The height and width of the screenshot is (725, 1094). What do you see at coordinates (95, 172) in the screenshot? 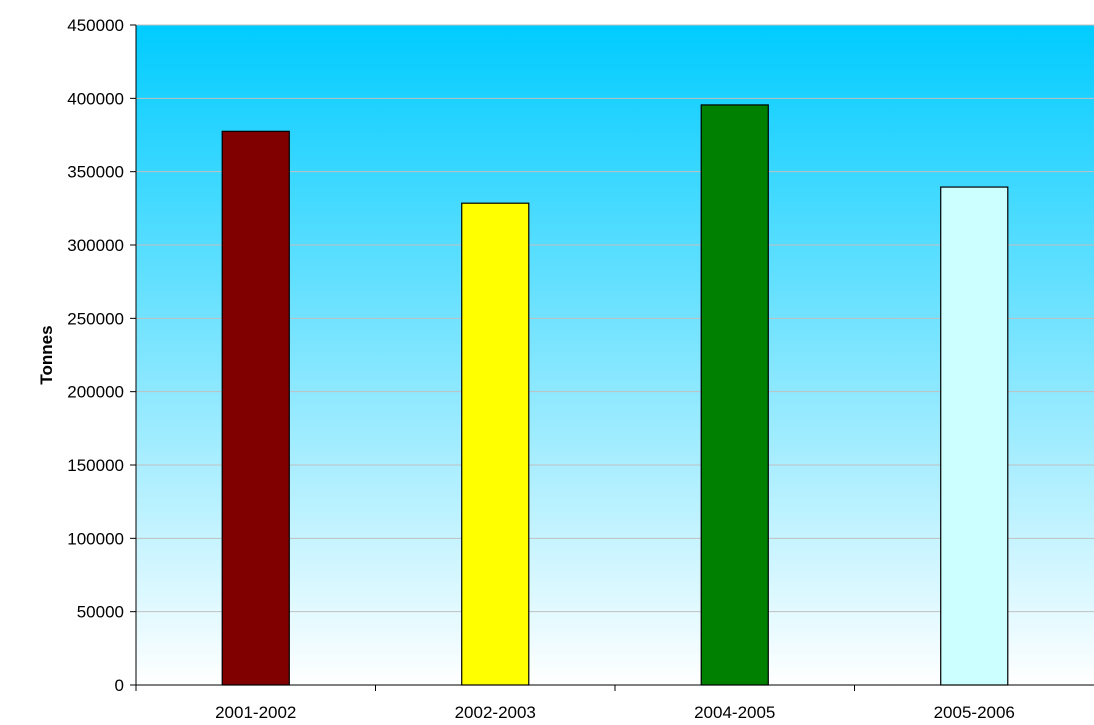
I see `y-tick-label: 350000` at bounding box center [95, 172].